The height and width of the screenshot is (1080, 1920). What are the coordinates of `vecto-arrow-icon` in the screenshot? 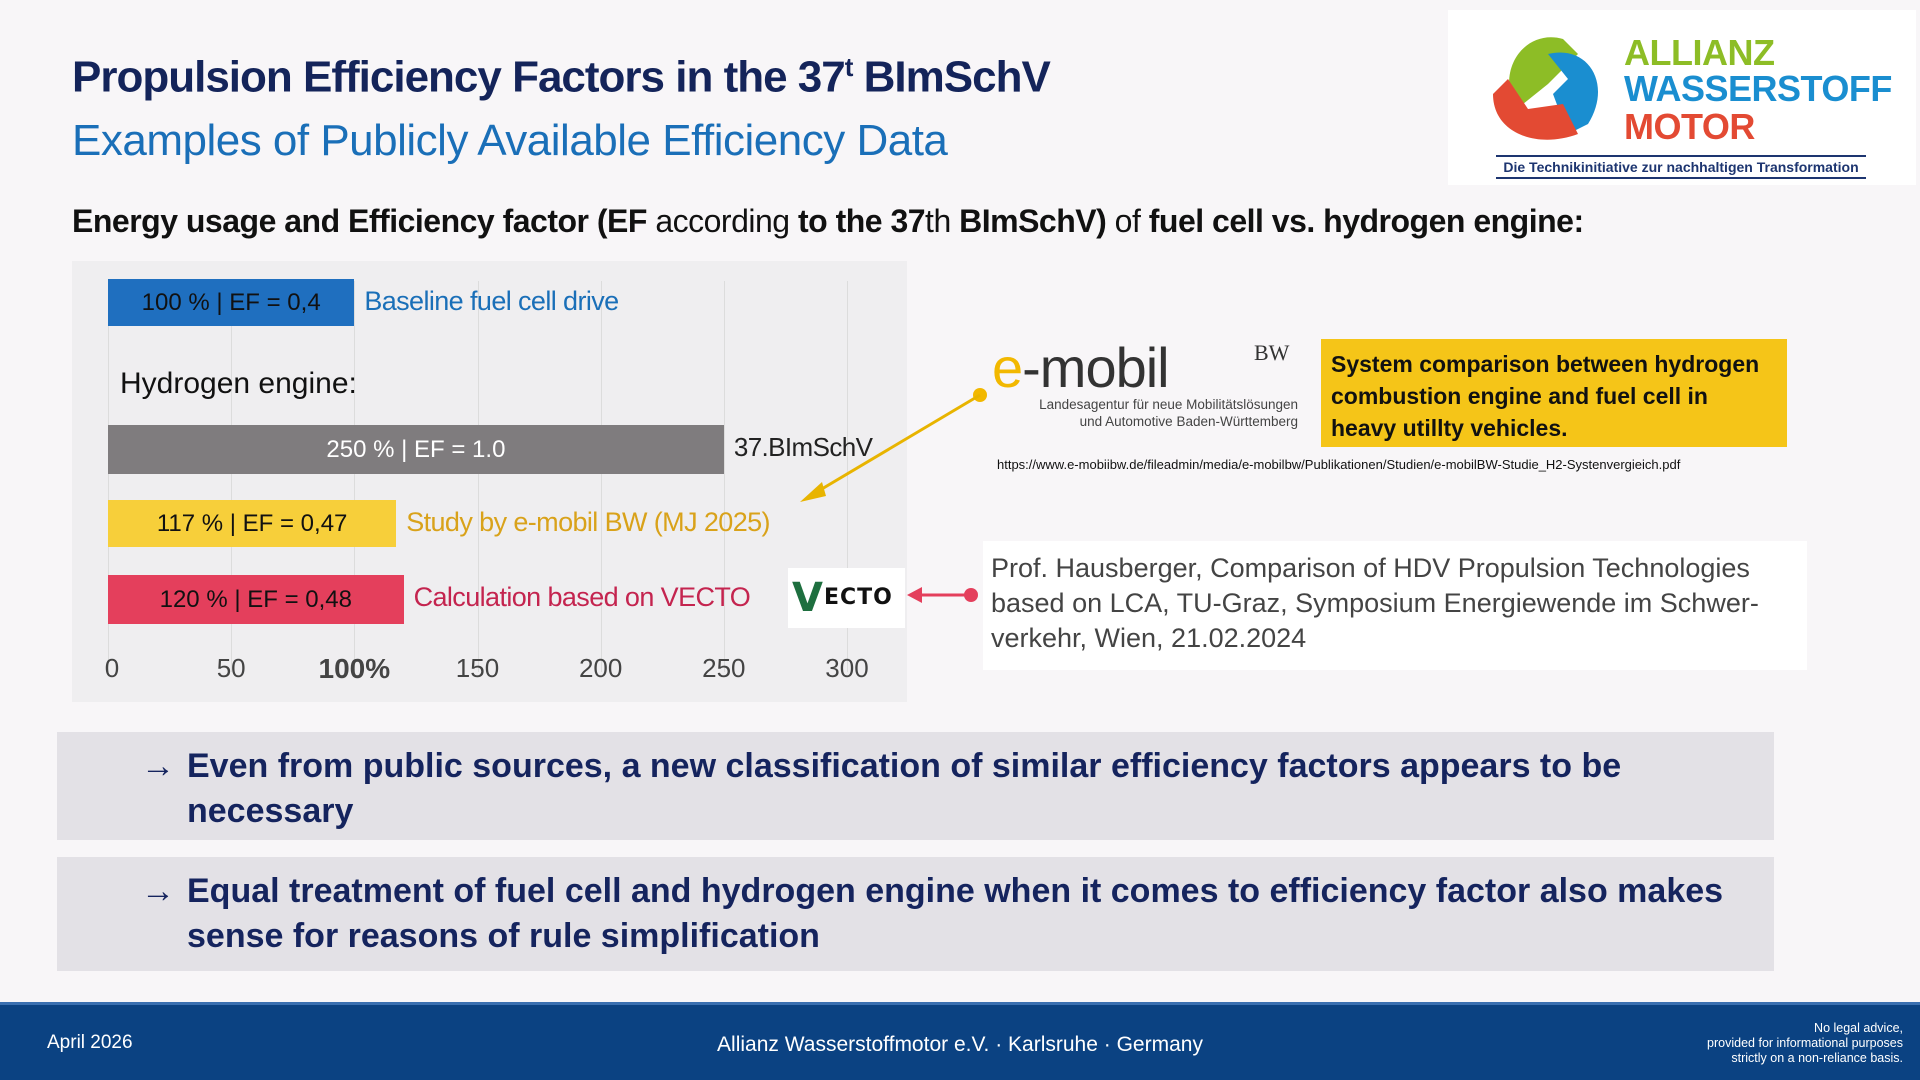 It's located at (942, 595).